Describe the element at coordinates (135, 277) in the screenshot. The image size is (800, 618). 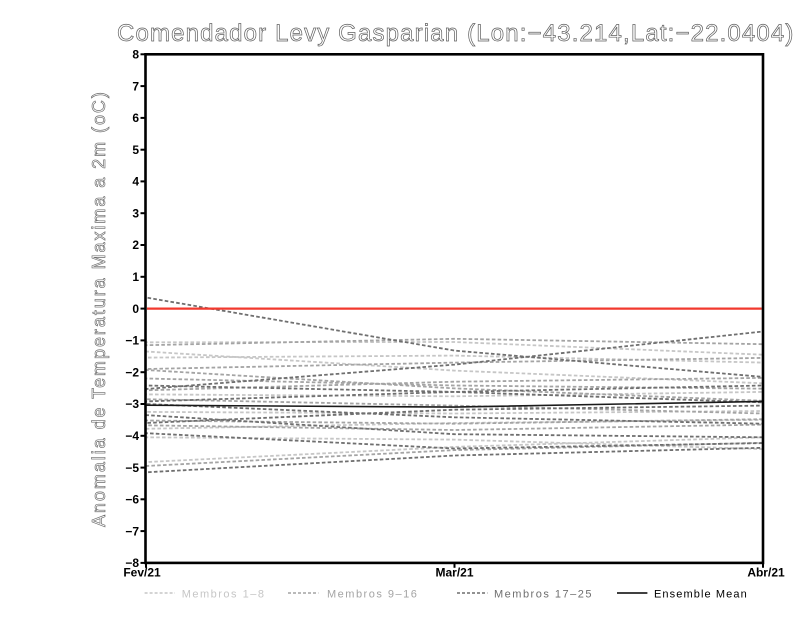
I see `svg-text: 1` at that location.